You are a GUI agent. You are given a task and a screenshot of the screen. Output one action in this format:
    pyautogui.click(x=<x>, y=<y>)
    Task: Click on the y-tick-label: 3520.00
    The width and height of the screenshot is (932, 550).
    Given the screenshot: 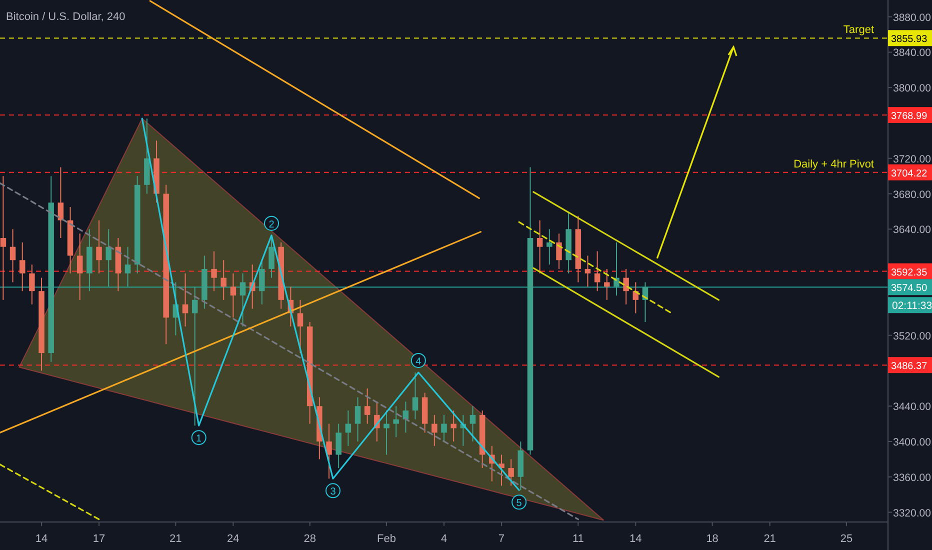 What is the action you would take?
    pyautogui.click(x=912, y=336)
    